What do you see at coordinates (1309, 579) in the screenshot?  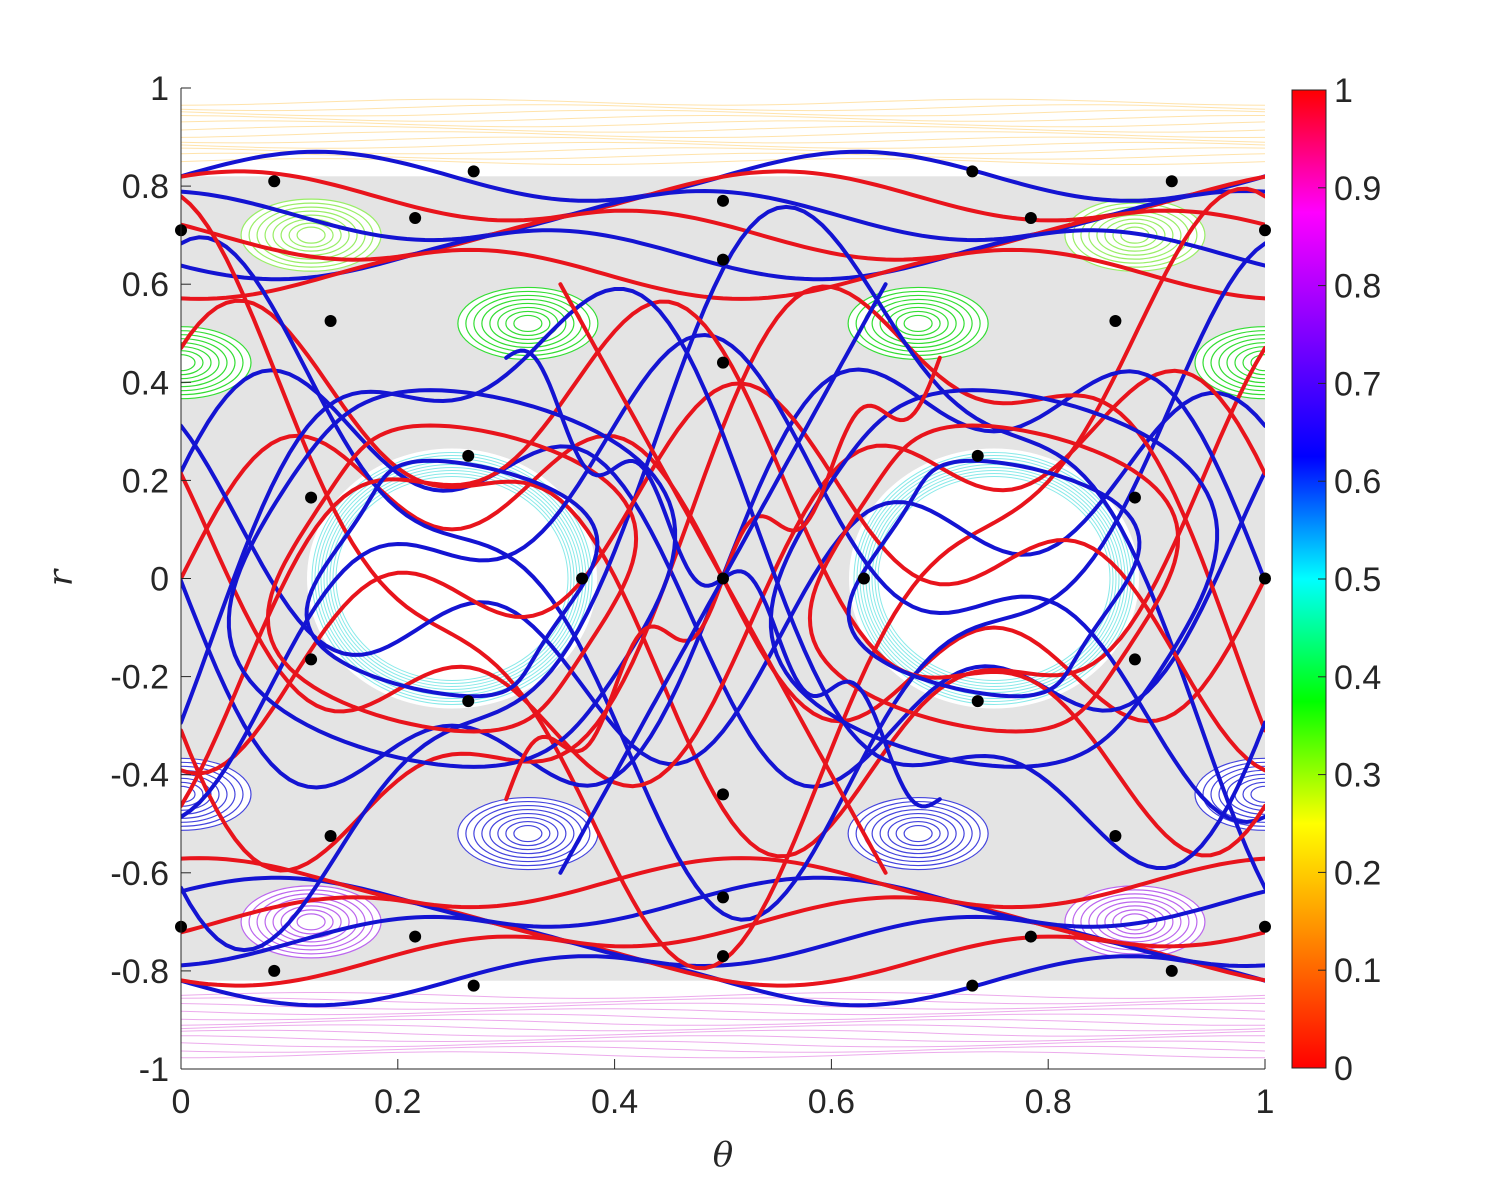 I see `colorbar` at bounding box center [1309, 579].